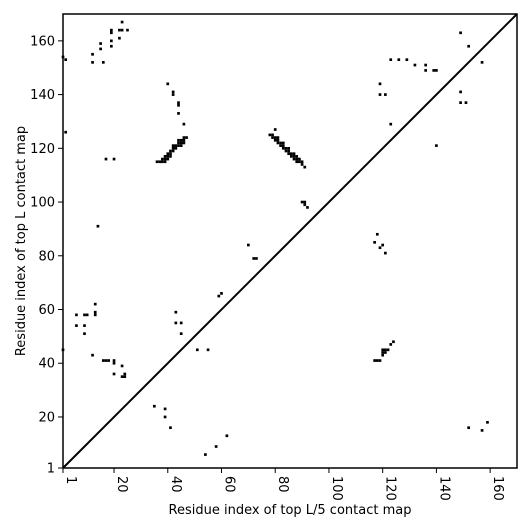  What do you see at coordinates (70, 480) in the screenshot?
I see `x-tick-label: 1` at bounding box center [70, 480].